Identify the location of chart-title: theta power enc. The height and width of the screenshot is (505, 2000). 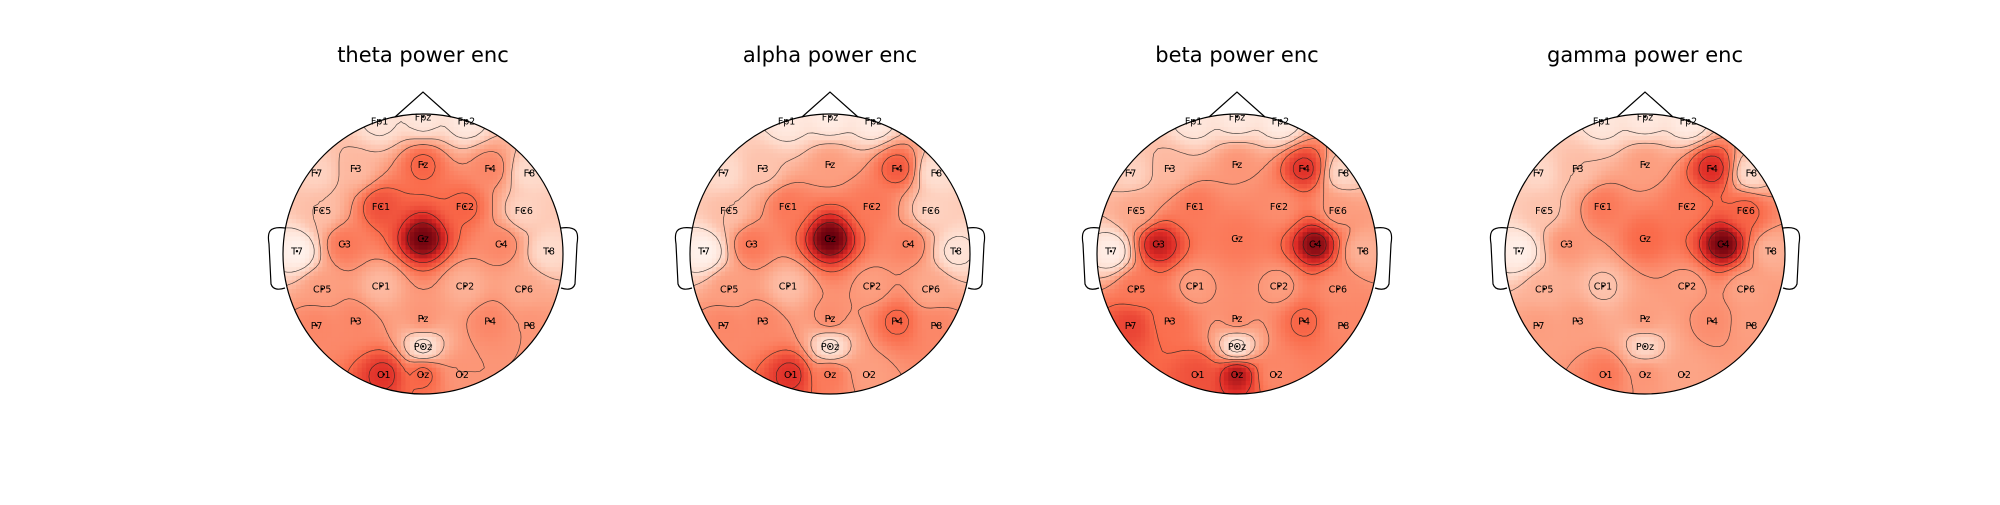
(423, 55).